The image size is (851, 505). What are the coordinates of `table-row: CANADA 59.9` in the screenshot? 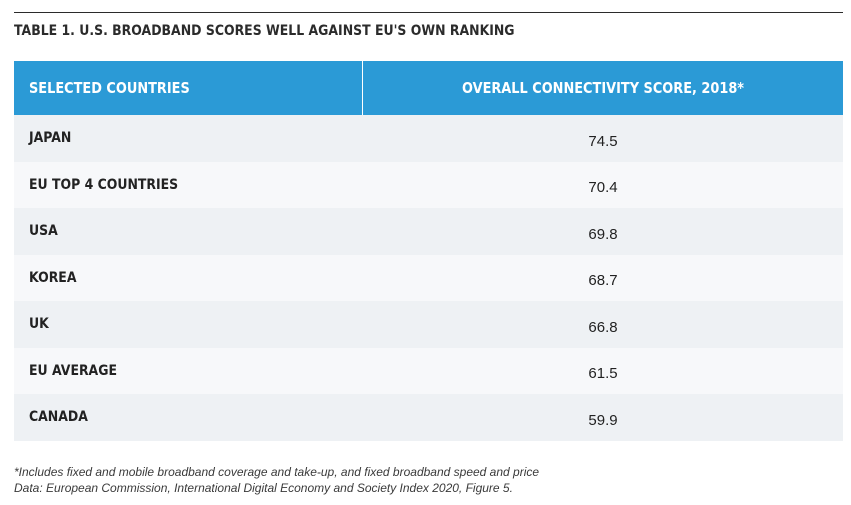 It's located at (428, 417).